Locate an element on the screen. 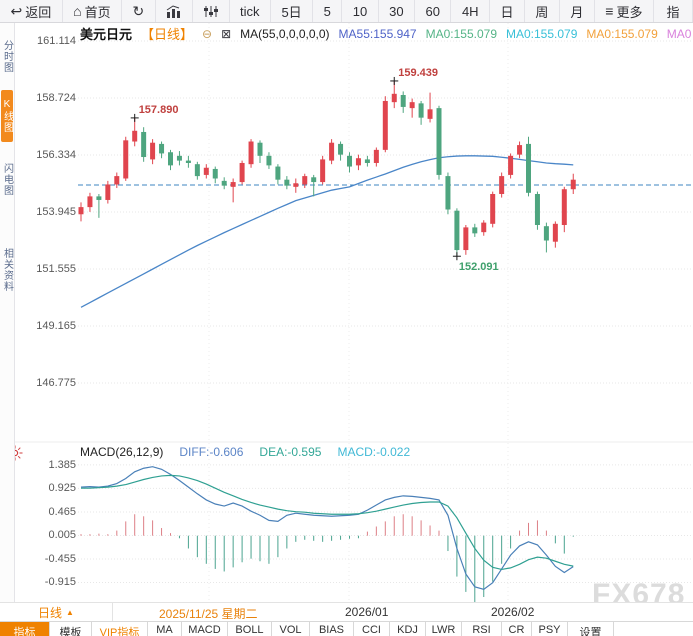 The width and height of the screenshot is (693, 636). date-axis-label: 2025/11/25 星期二 is located at coordinates (208, 614).